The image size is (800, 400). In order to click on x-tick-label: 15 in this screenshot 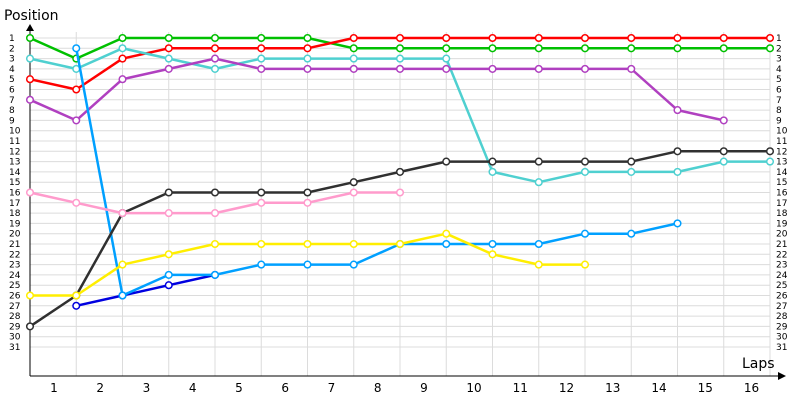, I will do `click(705, 388)`.